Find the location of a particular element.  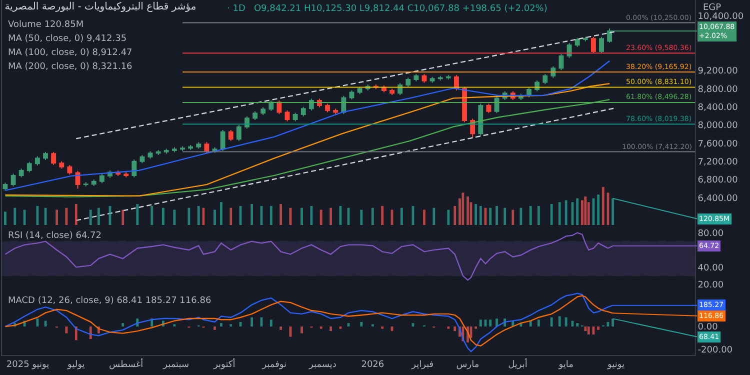

annotation: MA (200, close, 0) 8,321.16 is located at coordinates (70, 67).